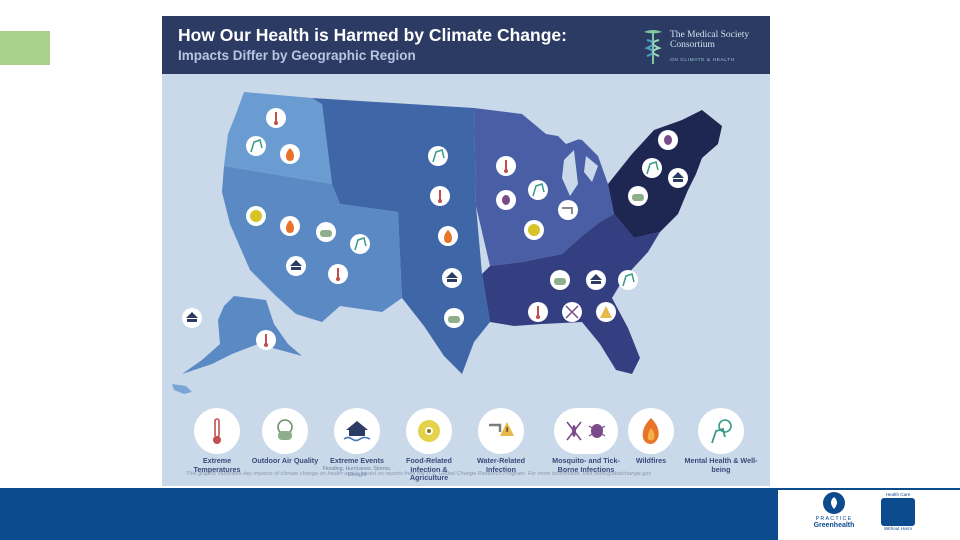 This screenshot has height=540, width=960. Describe the element at coordinates (534, 230) in the screenshot. I see `mw-biohazard-icon` at that location.